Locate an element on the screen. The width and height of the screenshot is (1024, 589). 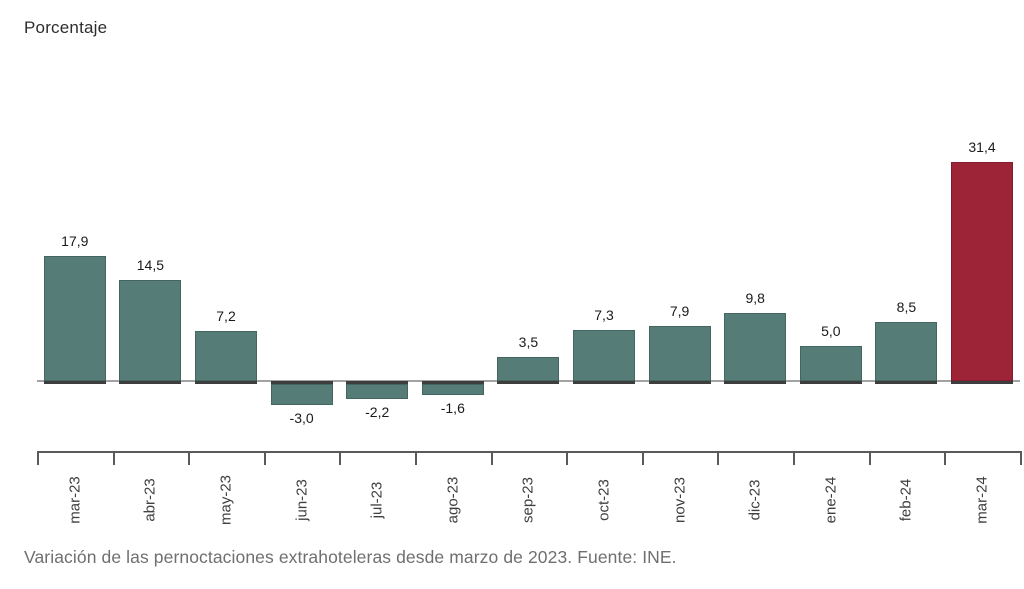
chart-title: Porcentaje is located at coordinates (66, 27).